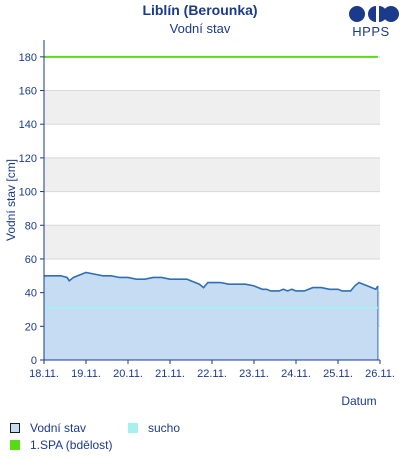  I want to click on legend-item-water-level: Vodní stav, so click(48, 428).